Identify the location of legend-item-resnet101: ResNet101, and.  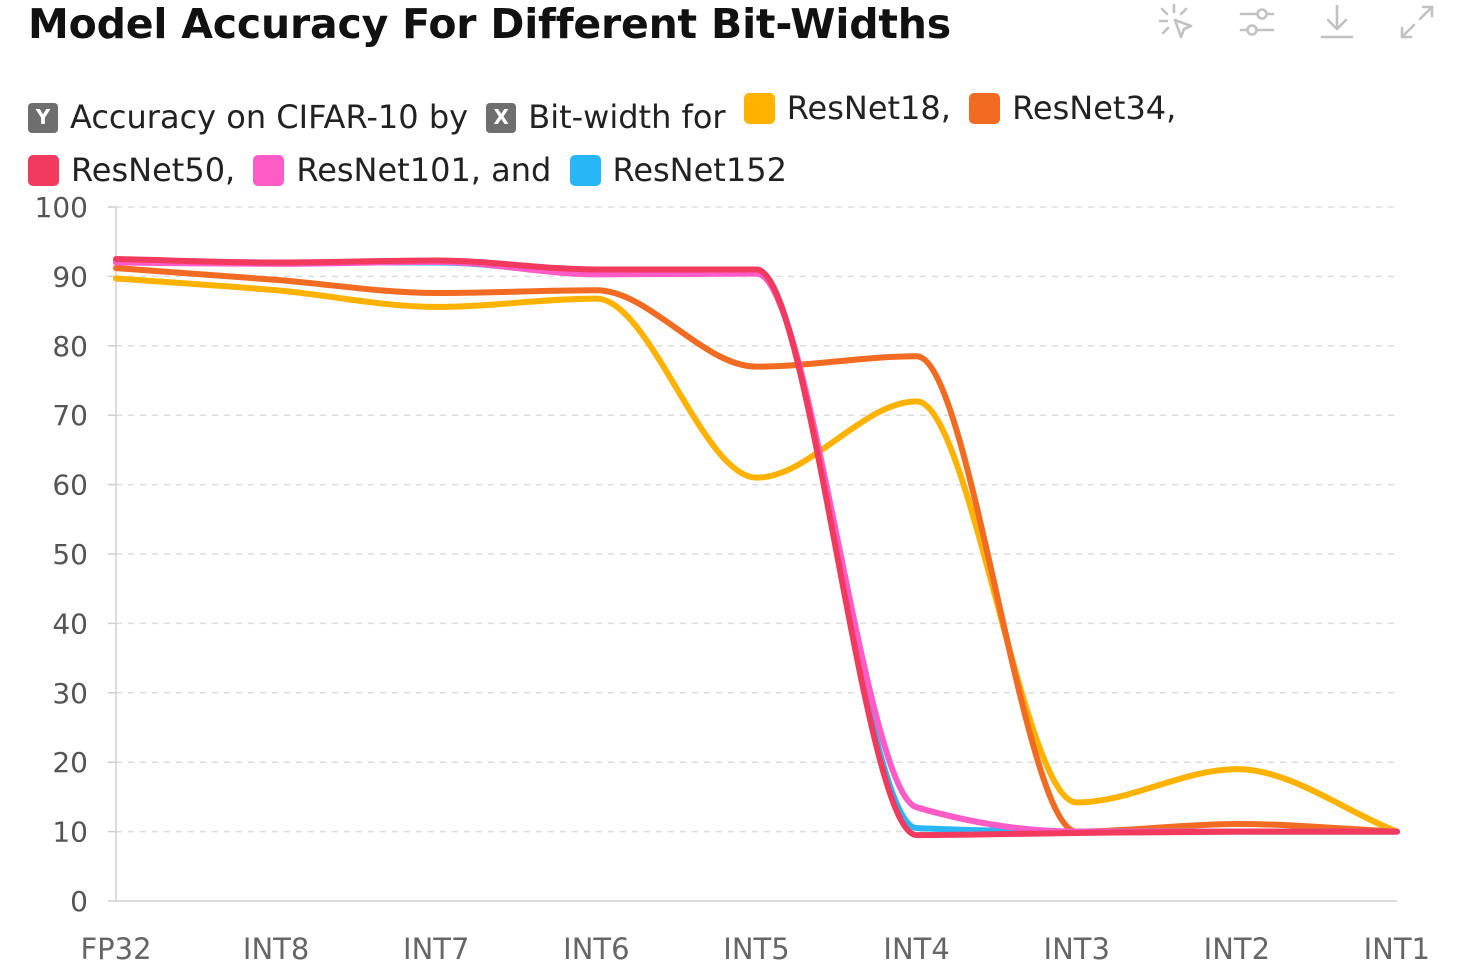
(402, 170).